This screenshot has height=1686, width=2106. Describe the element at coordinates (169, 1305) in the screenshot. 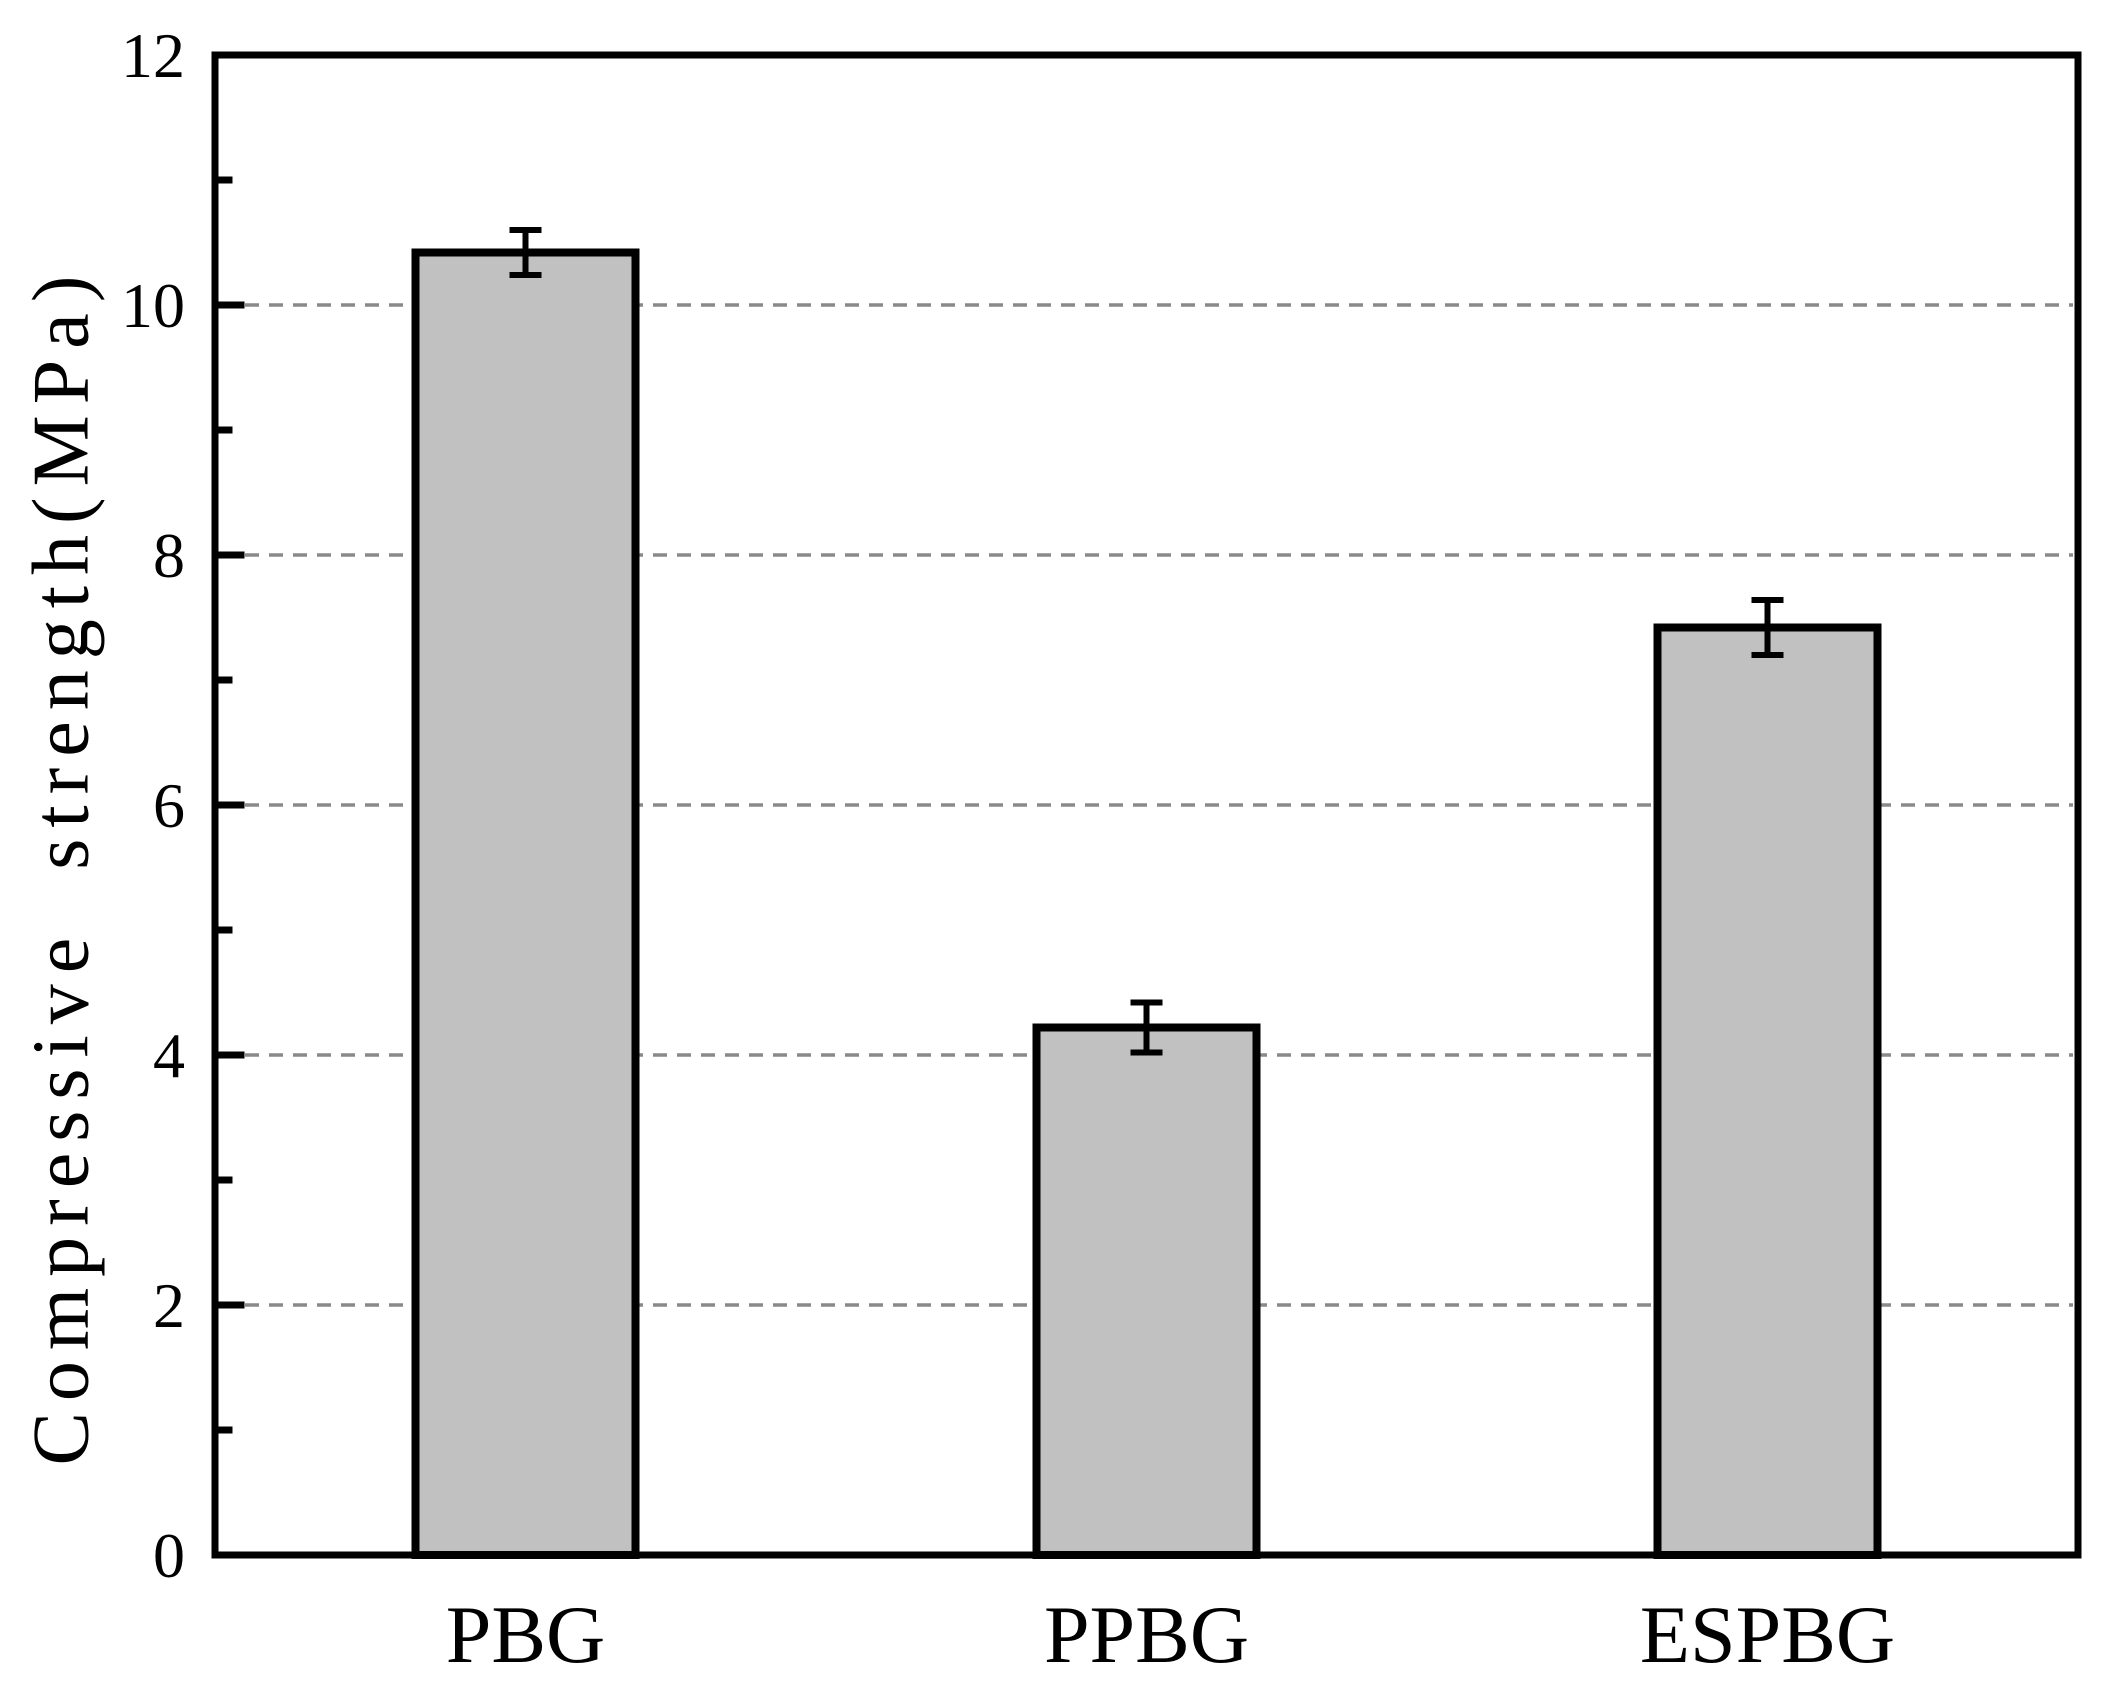

I see `ytick-label-2: 2` at that location.